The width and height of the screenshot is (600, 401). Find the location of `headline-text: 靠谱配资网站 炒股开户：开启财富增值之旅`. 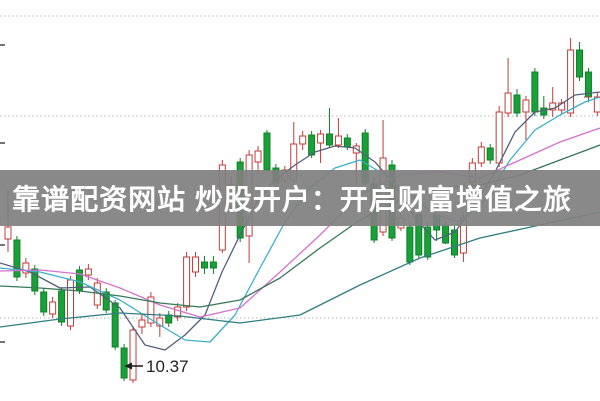

headline-text: 靠谱配资网站 炒股开户：开启财富增值之旅 is located at coordinates (292, 199).